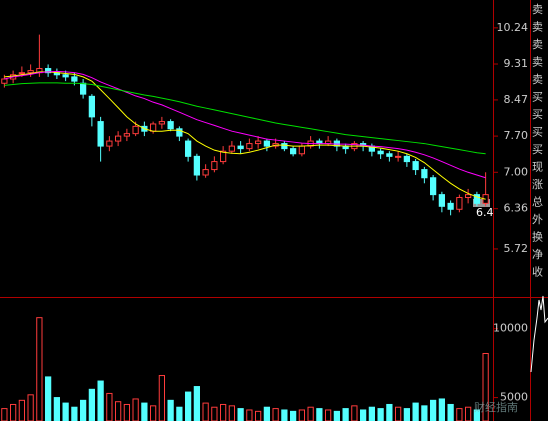 The image size is (548, 421). What do you see at coordinates (516, 63) in the screenshot?
I see `y-tick-label: 9.31` at bounding box center [516, 63].